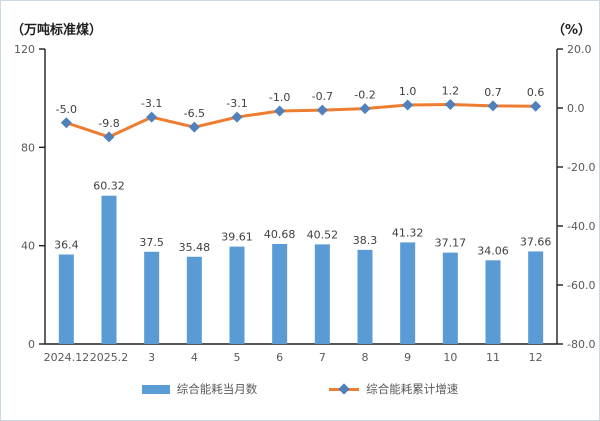  What do you see at coordinates (536, 357) in the screenshot?
I see `x-axis-category-label: 12` at bounding box center [536, 357].